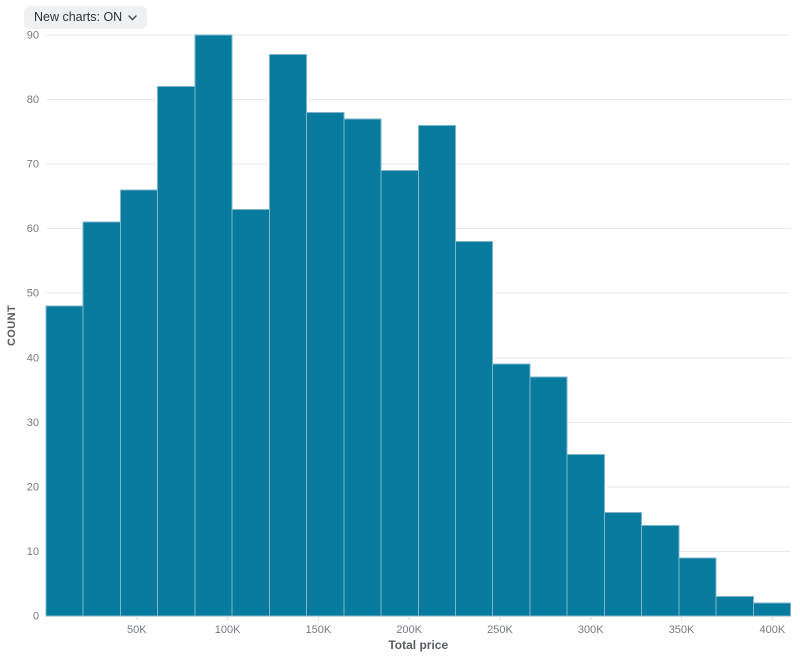  Describe the element at coordinates (500, 630) in the screenshot. I see `x-tick-label: 250K` at that location.